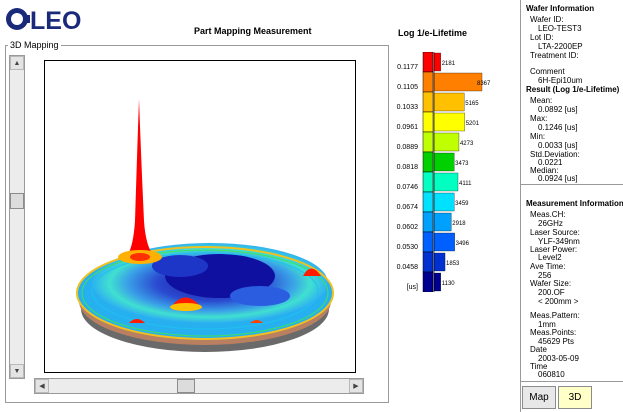 The width and height of the screenshot is (623, 412). Describe the element at coordinates (550, 162) in the screenshot. I see `std-value: 0.0221` at that location.